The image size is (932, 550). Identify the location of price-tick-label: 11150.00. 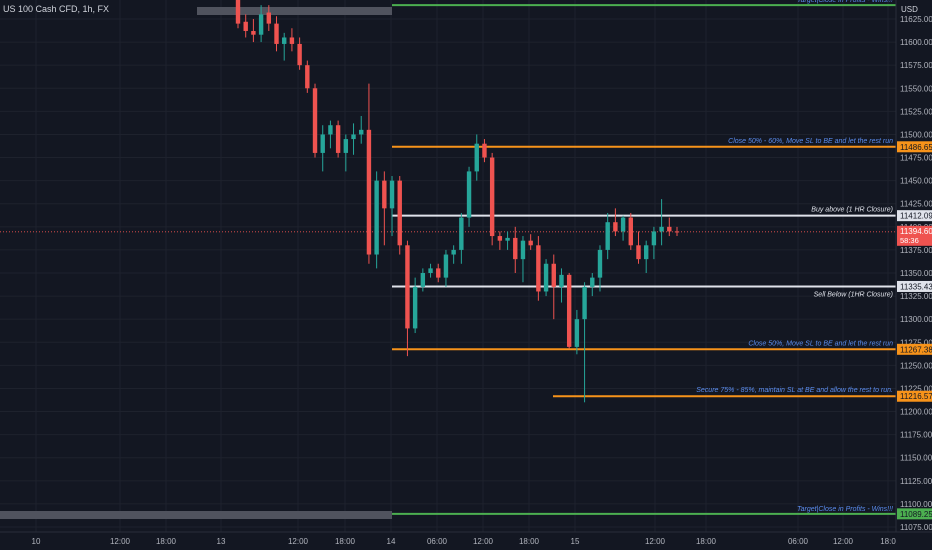
(916, 458).